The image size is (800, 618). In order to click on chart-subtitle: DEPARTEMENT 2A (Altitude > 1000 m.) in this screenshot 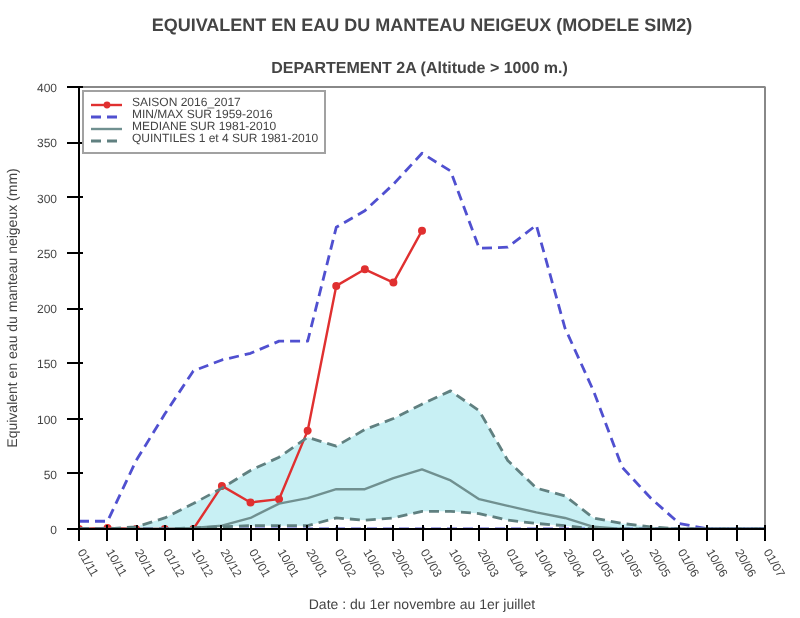, I will do `click(420, 68)`.